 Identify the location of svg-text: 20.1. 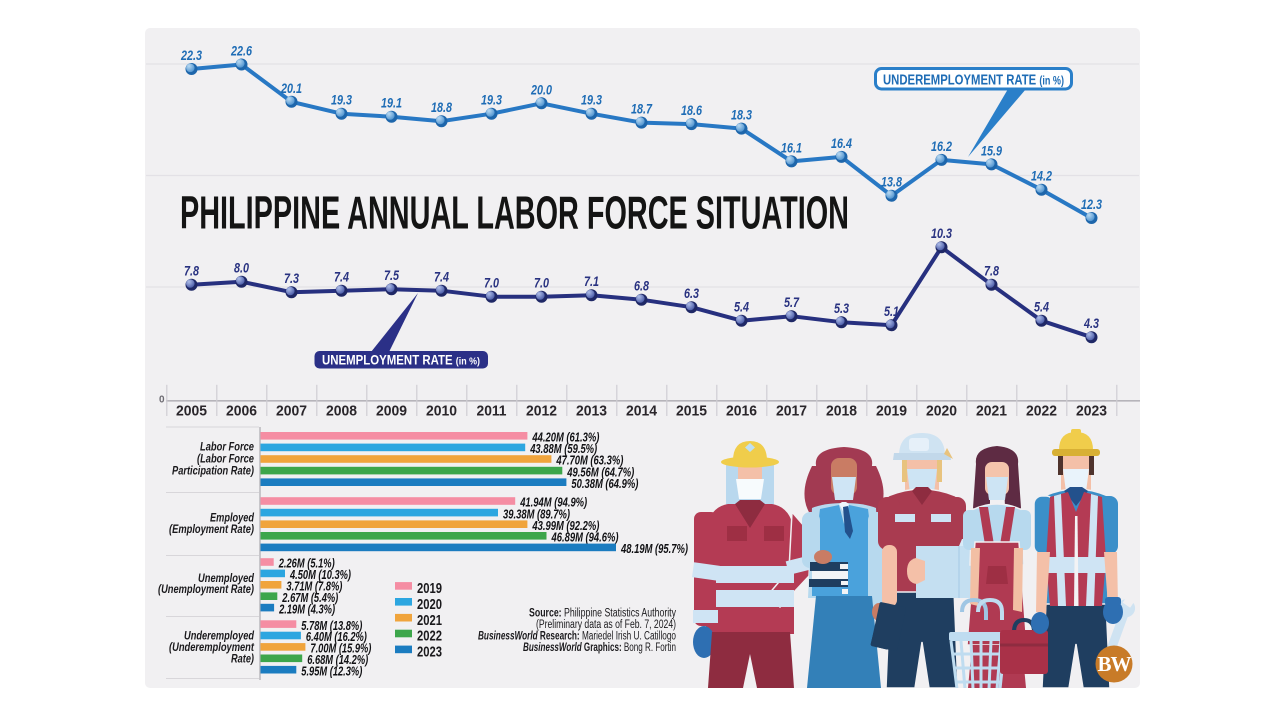
(291, 88).